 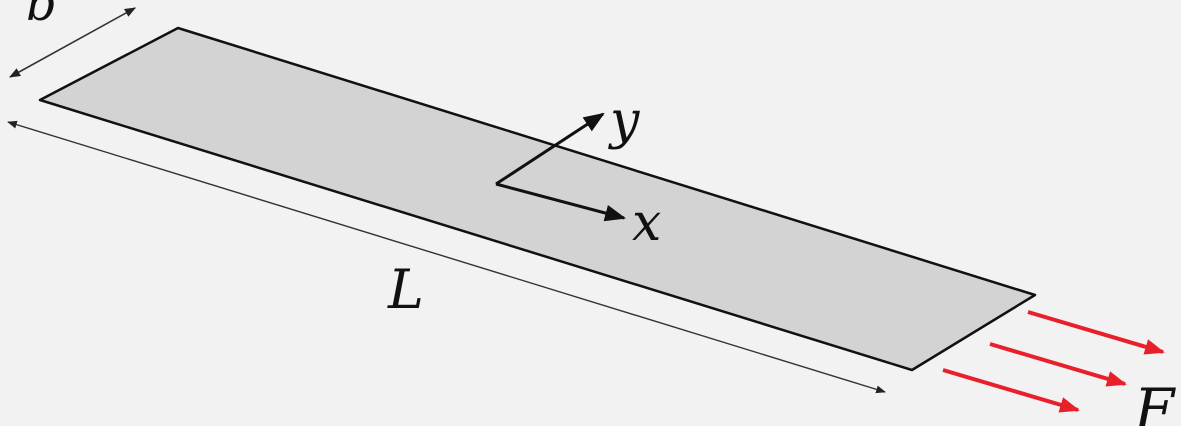 I want to click on force-arrow-bottom, so click(x=1011, y=390).